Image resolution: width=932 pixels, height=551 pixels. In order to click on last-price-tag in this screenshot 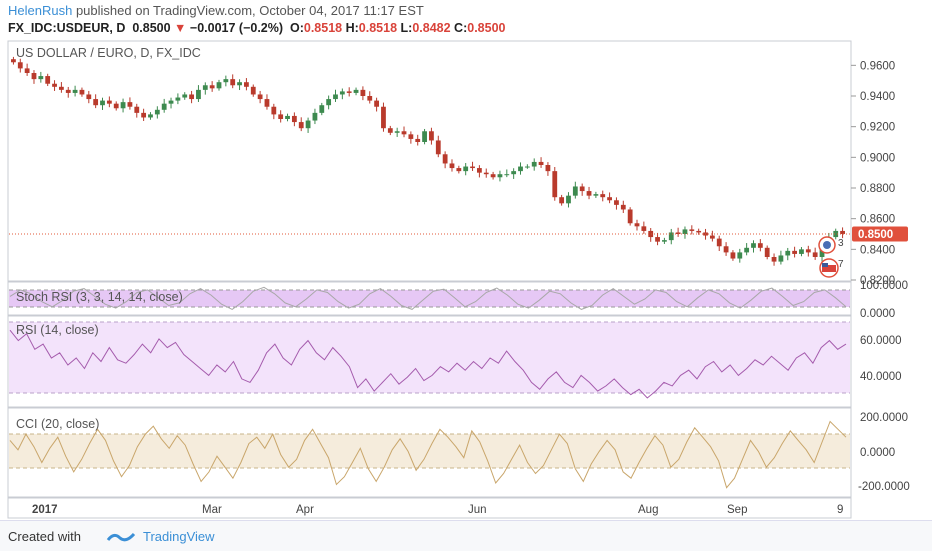, I will do `click(880, 234)`.